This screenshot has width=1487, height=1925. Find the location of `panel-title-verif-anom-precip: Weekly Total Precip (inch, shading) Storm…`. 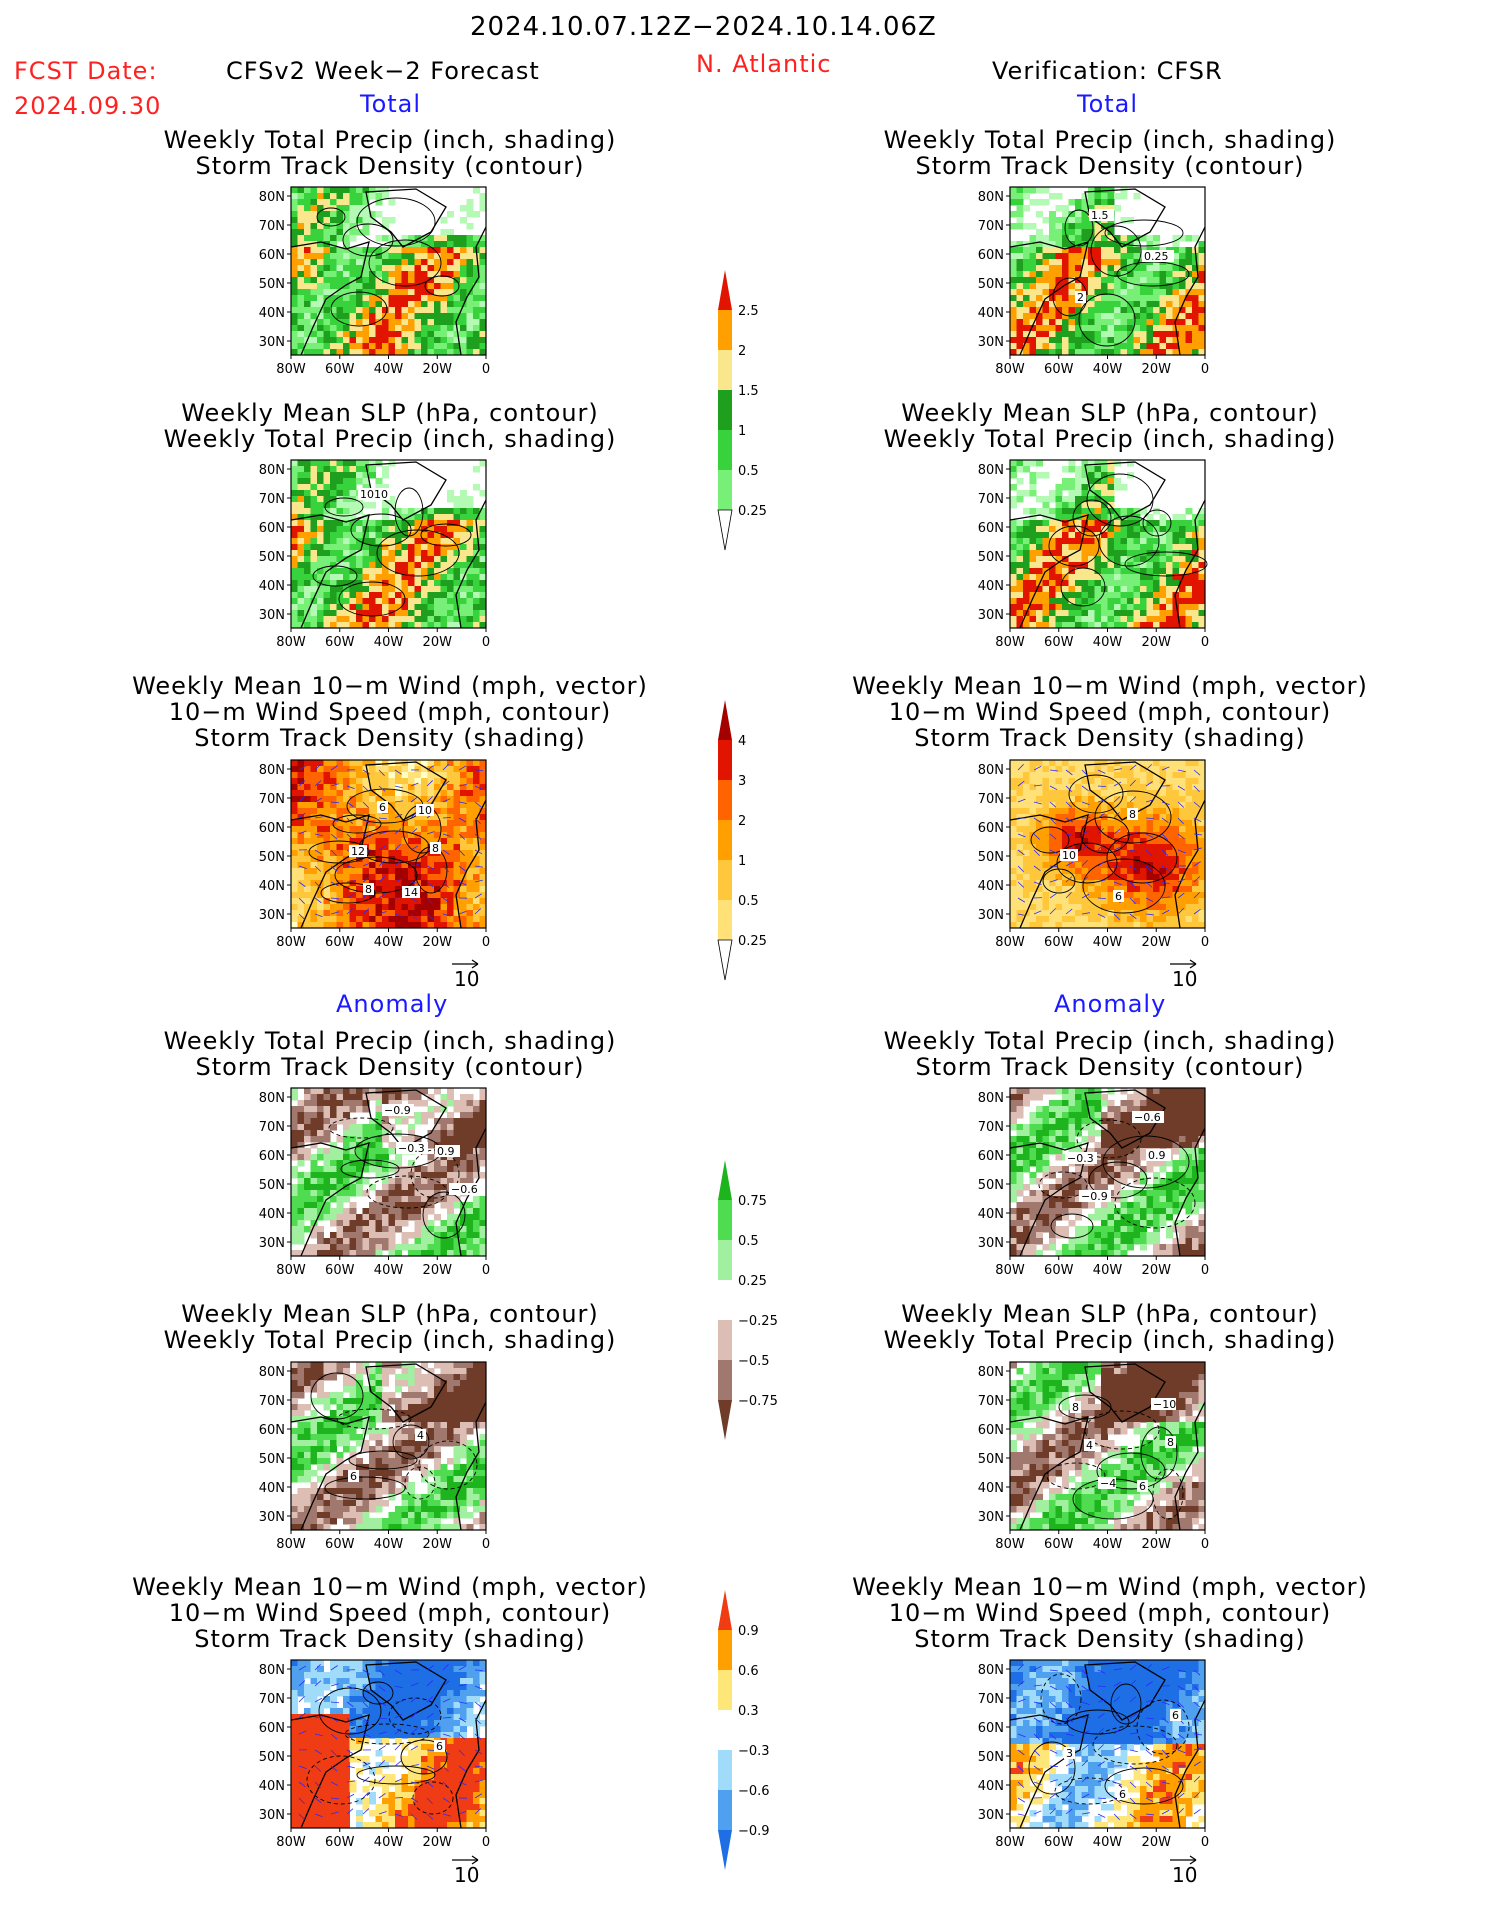

panel-title-verif-anom-precip: Weekly Total Precip (inch, shading) Storm… is located at coordinates (1110, 1054).